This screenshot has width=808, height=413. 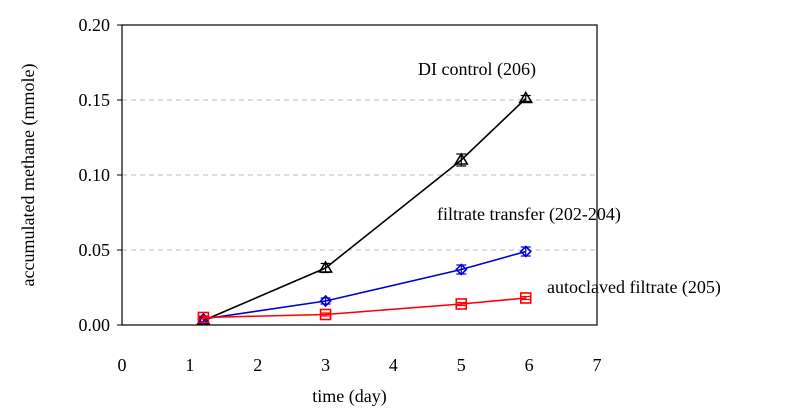 What do you see at coordinates (393, 365) in the screenshot?
I see `x-tick-label: 4` at bounding box center [393, 365].